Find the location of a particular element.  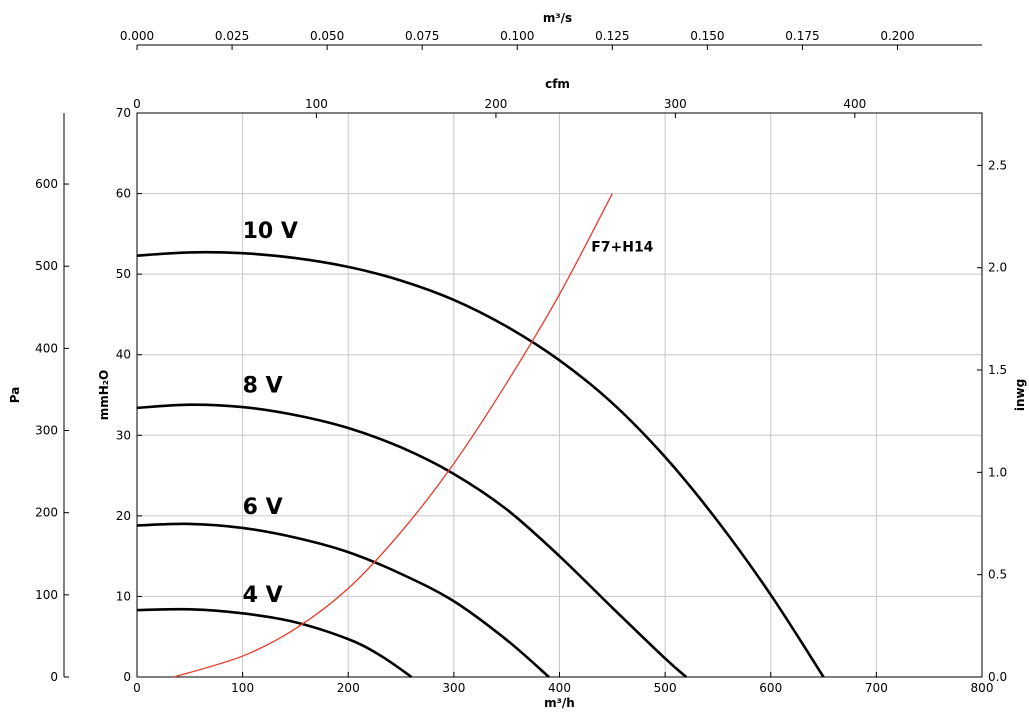

x-tick-label: 0 is located at coordinates (137, 688).